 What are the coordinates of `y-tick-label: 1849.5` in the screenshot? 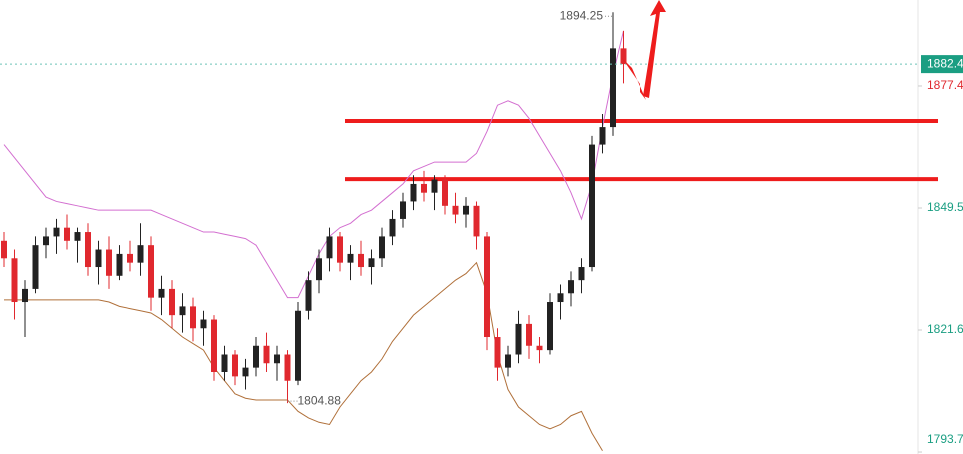 It's located at (945, 207).